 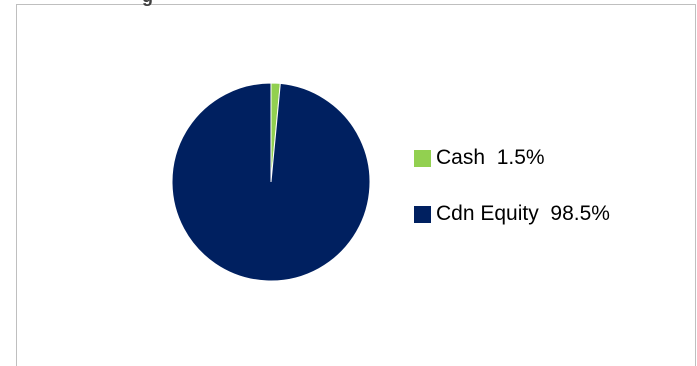 I want to click on legend-swatch-cash, so click(x=422, y=158).